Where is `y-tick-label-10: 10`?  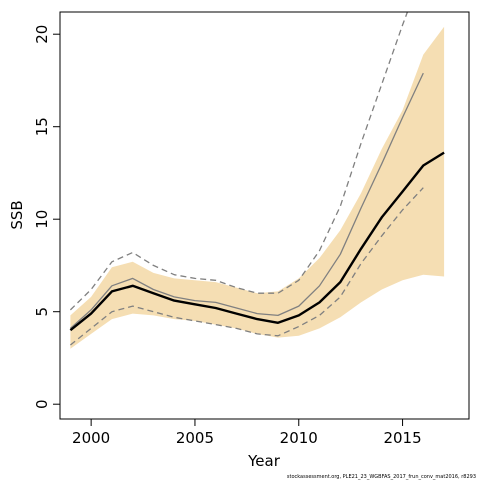
y-tick-label-10: 10 is located at coordinates (42, 219).